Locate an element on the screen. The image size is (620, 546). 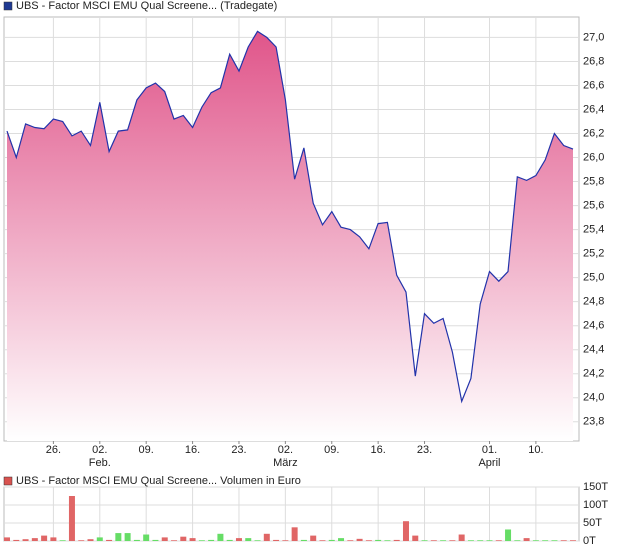
x-tick-label: 26. is located at coordinates (53, 450).